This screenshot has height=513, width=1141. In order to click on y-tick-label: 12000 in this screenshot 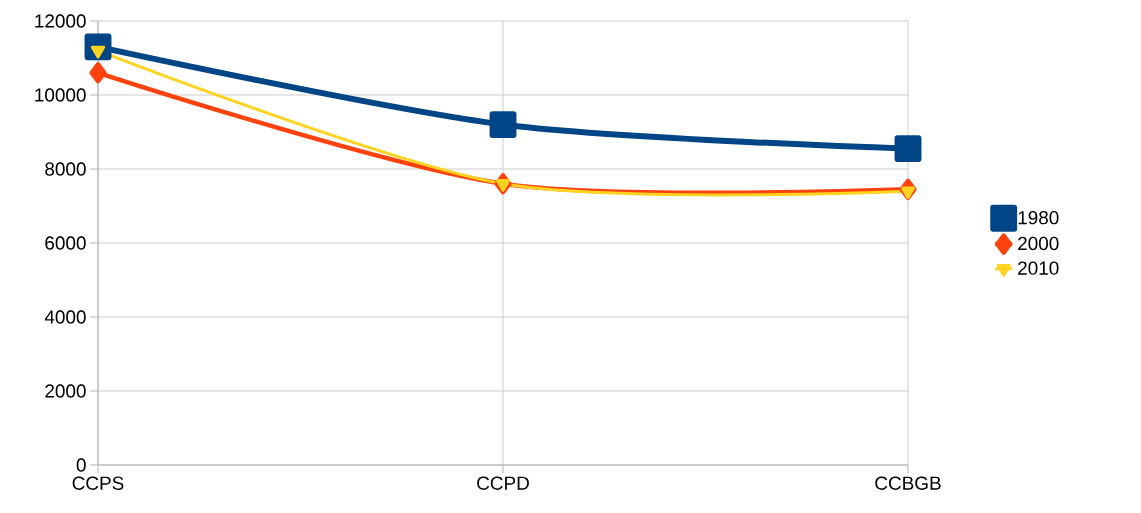, I will do `click(60, 21)`.